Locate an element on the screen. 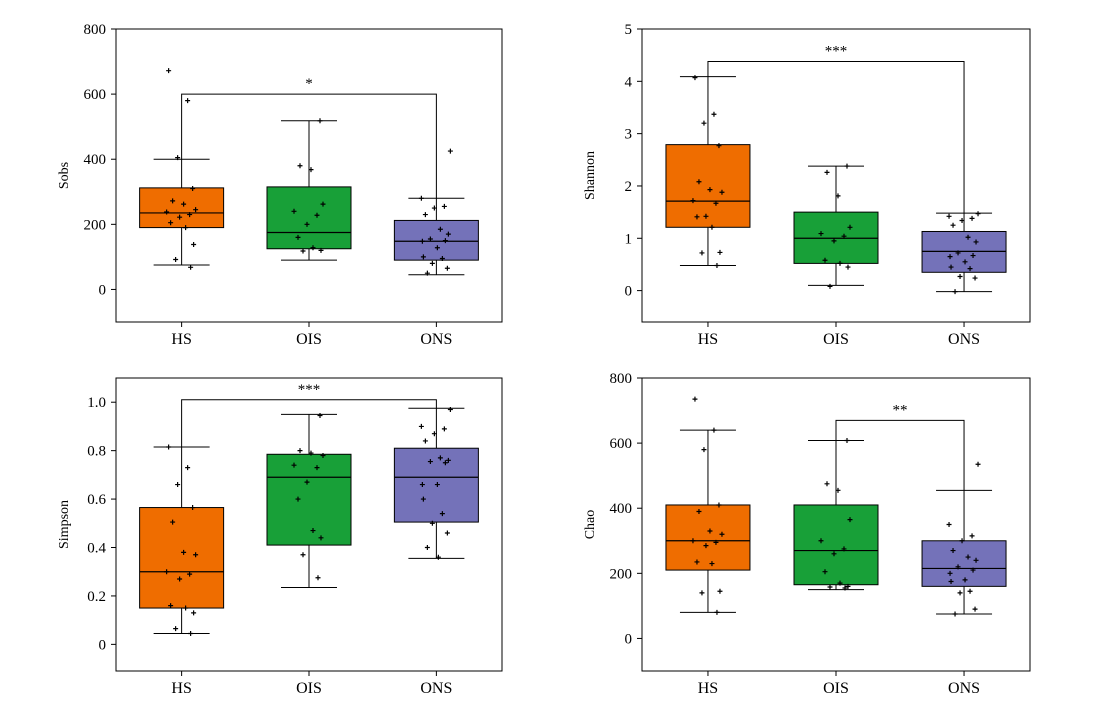 This screenshot has height=705, width=1111. y-tick-label: 0 is located at coordinates (629, 292).